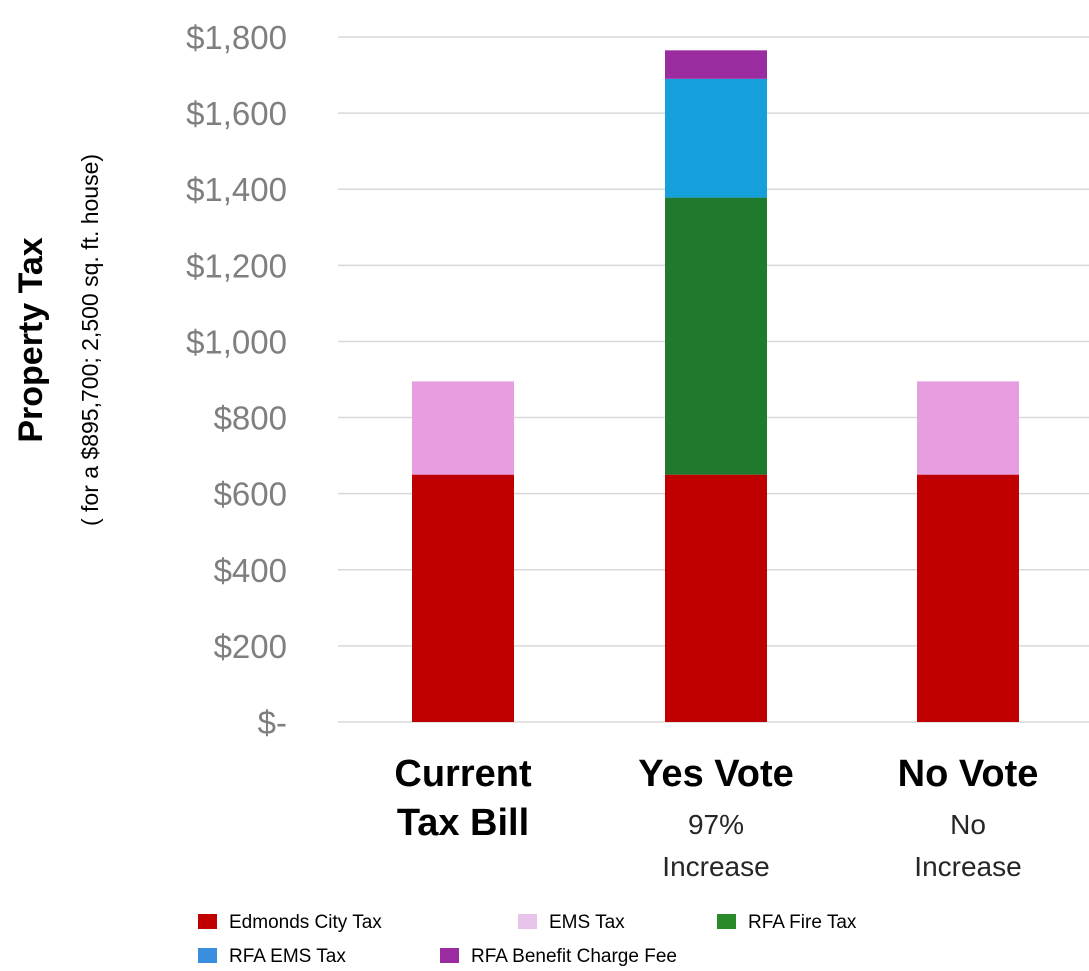  What do you see at coordinates (716, 336) in the screenshot?
I see `bar-segment-rfa-fire-tax` at bounding box center [716, 336].